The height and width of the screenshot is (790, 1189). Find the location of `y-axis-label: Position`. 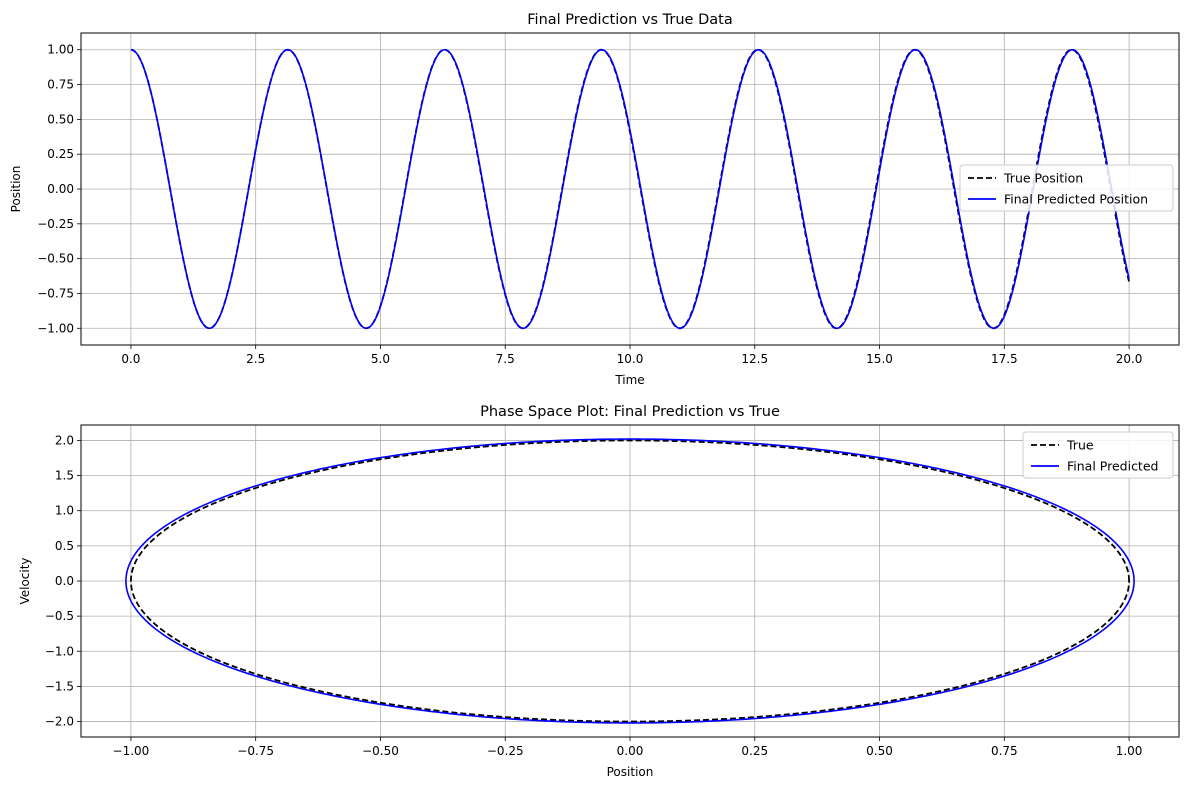

y-axis-label: Position is located at coordinates (16, 189).